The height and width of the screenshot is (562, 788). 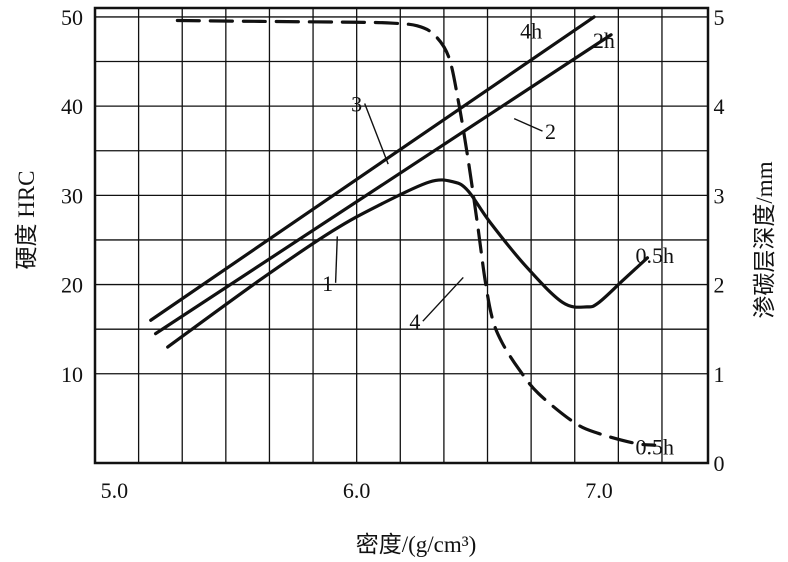 I want to click on y2-axis-label: 渗碳层深度/mm, so click(x=764, y=239).